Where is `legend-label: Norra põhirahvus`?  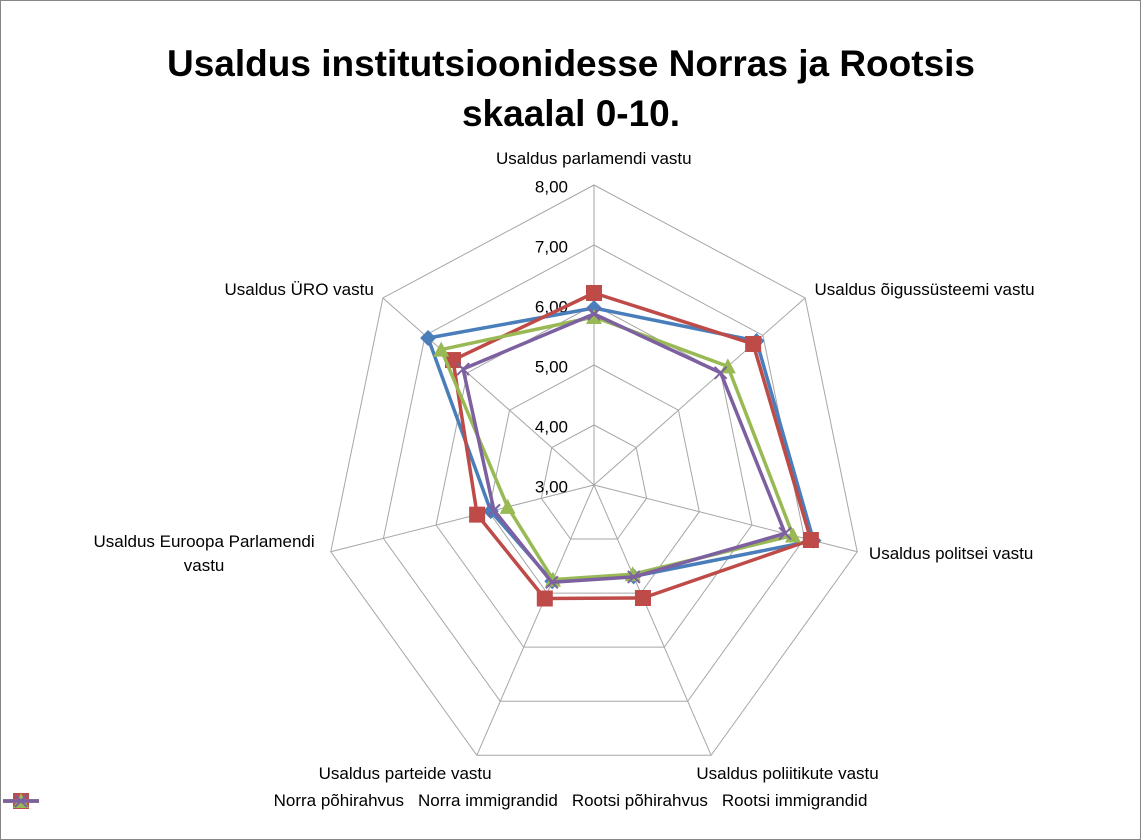 legend-label: Norra põhirahvus is located at coordinates (338, 800).